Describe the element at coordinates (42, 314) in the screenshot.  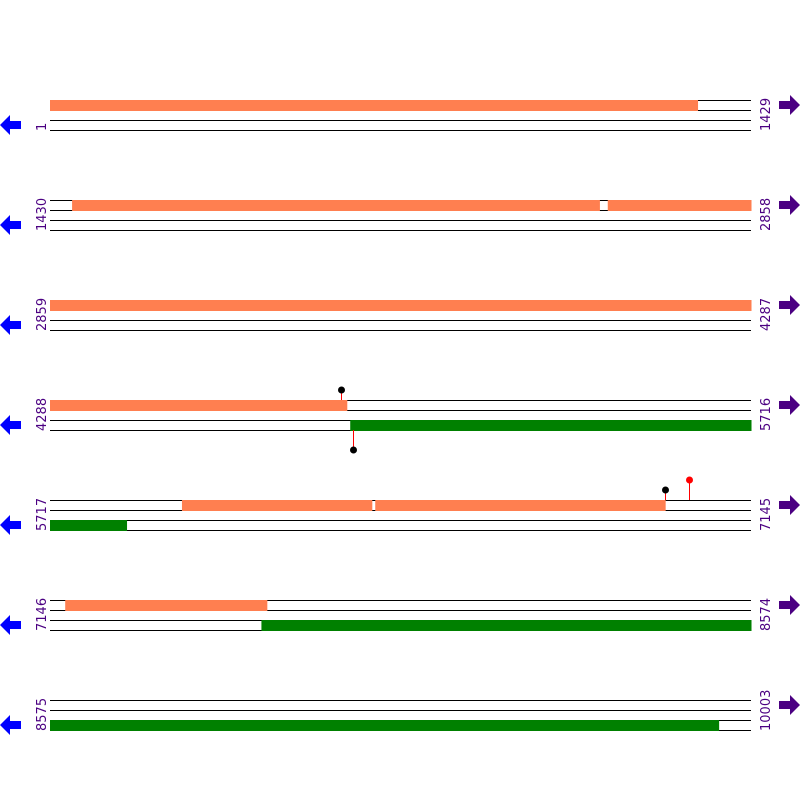
I see `row-start-label: 2859` at that location.